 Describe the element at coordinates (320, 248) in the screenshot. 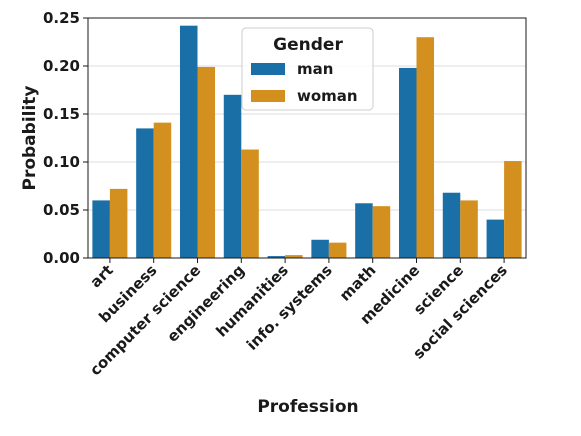

I see `bar-man-info-systems` at that location.